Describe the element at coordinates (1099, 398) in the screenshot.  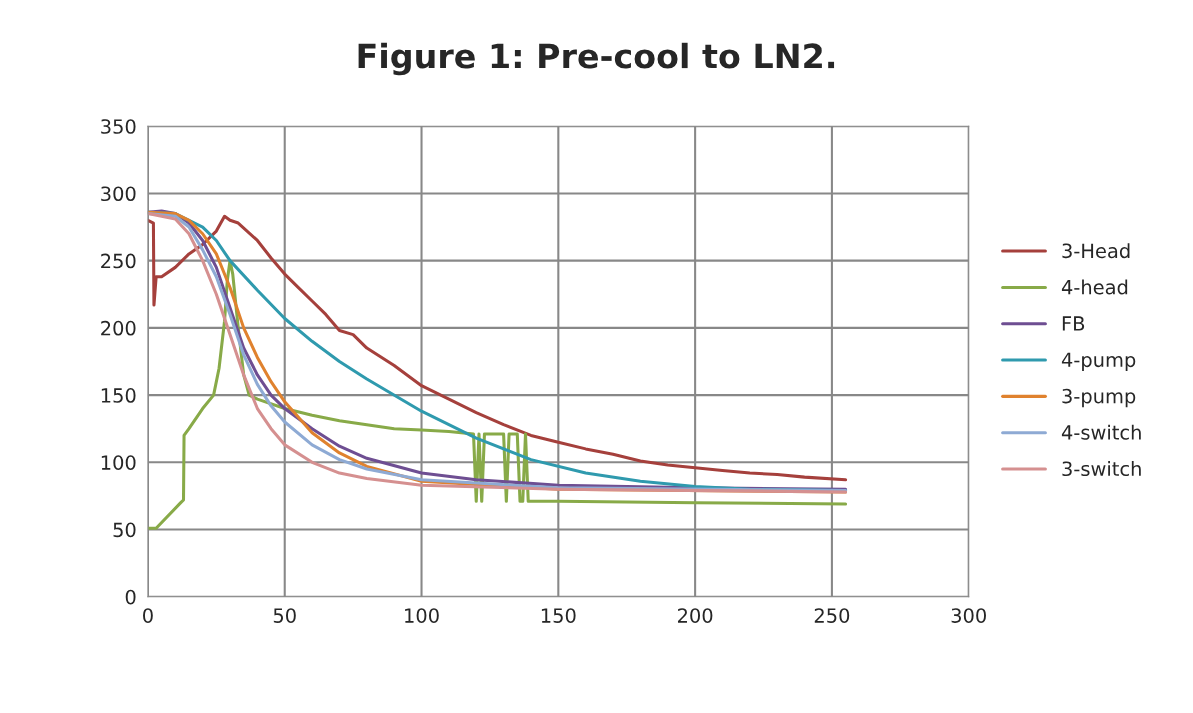
I see `legend-label: 3-pump` at that location.